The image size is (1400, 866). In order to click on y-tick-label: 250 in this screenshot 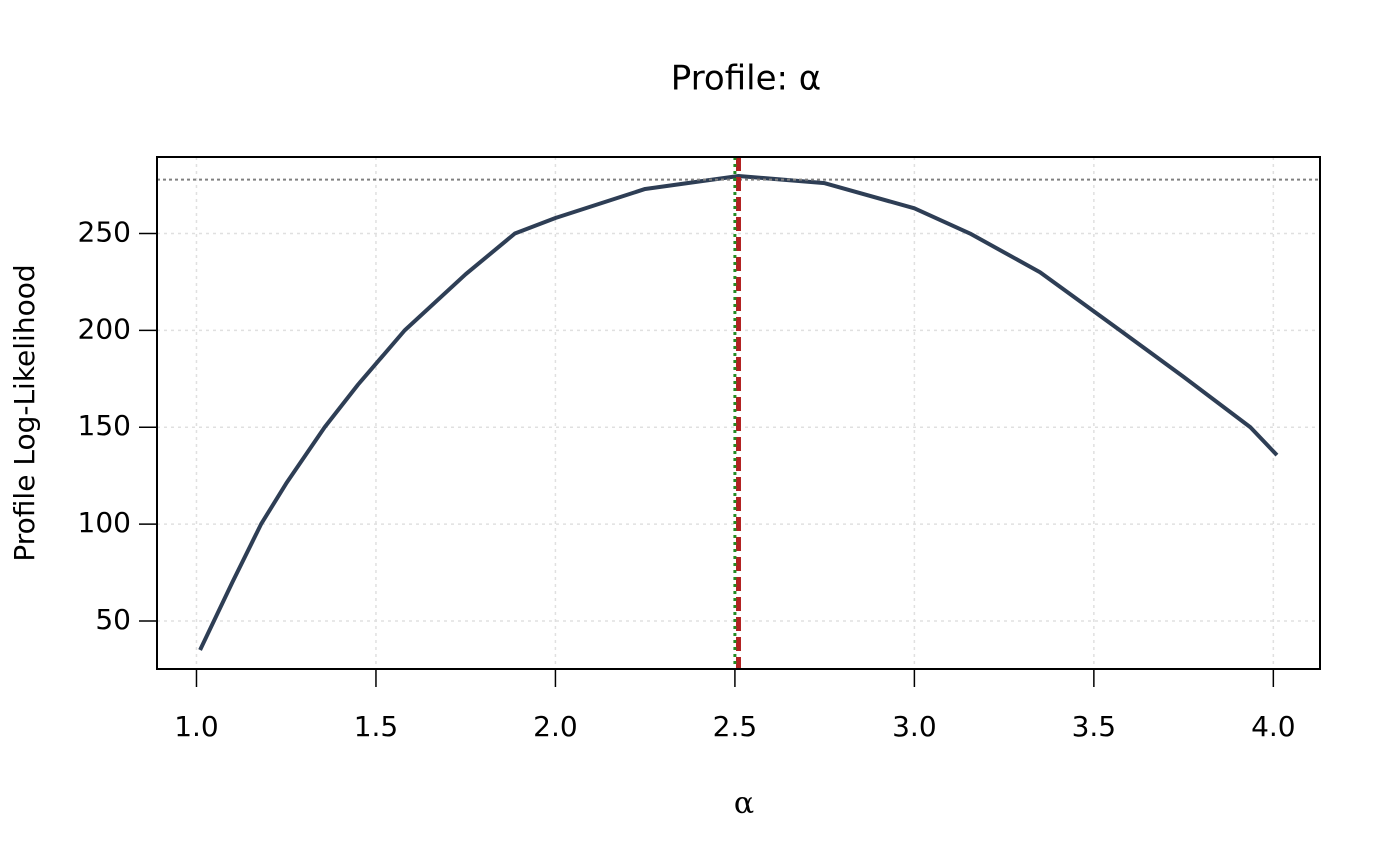, I will do `click(104, 232)`.